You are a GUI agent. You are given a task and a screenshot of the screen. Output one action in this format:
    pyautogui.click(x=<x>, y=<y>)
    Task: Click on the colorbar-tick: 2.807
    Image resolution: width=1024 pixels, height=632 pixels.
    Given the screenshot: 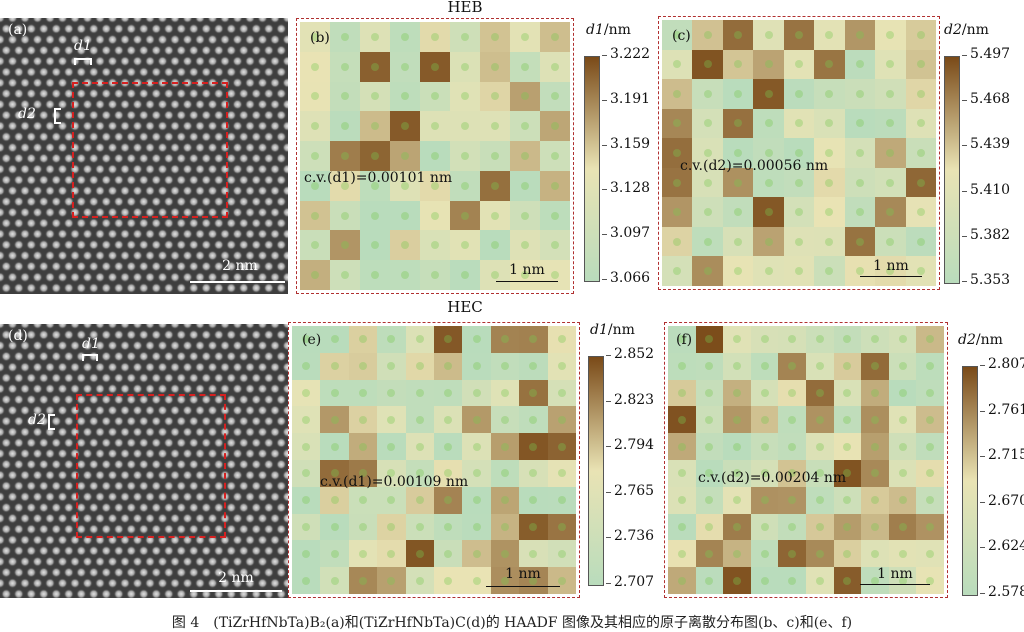 What is the action you would take?
    pyautogui.click(x=1001, y=364)
    